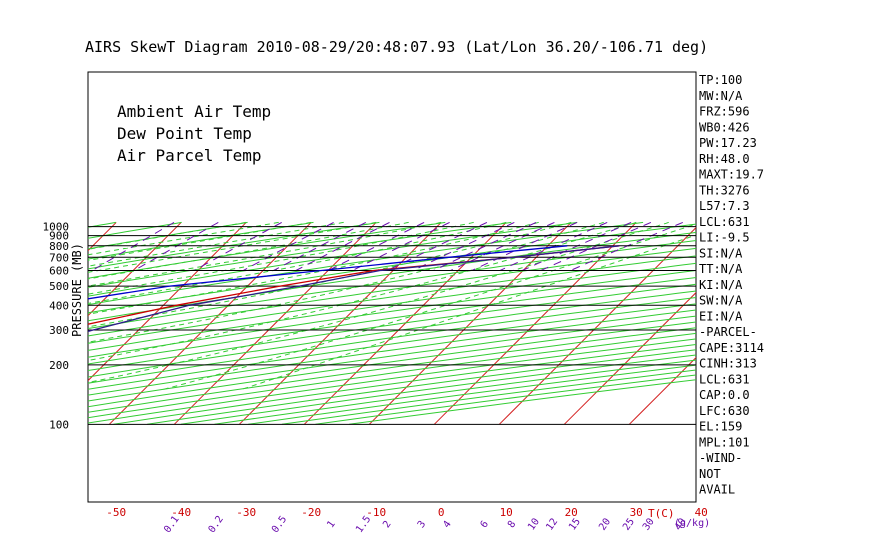 This screenshot has width=870, height=560. I want to click on index-label: MW:N/A, so click(721, 96).